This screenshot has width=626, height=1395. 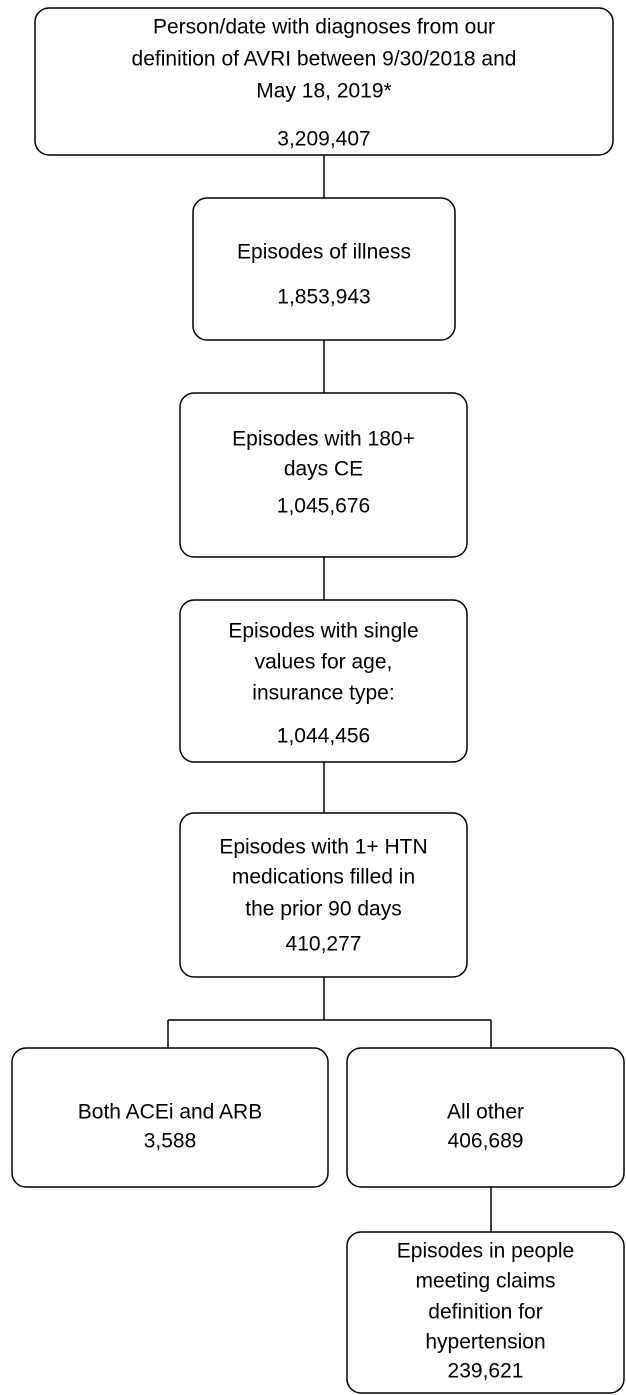 What do you see at coordinates (170, 1141) in the screenshot?
I see `node-count: 3,588` at bounding box center [170, 1141].